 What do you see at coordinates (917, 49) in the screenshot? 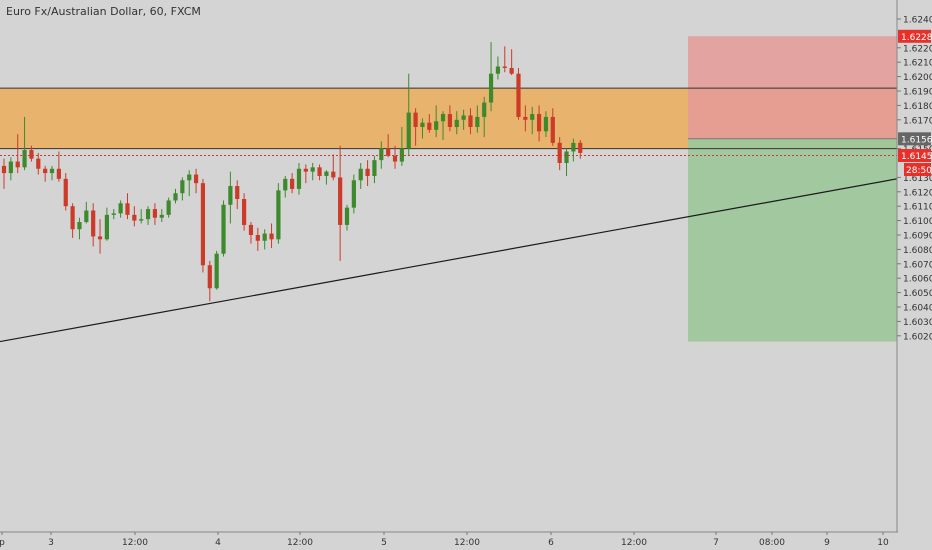
I see `price-tick-label: 1.62200` at bounding box center [917, 49].